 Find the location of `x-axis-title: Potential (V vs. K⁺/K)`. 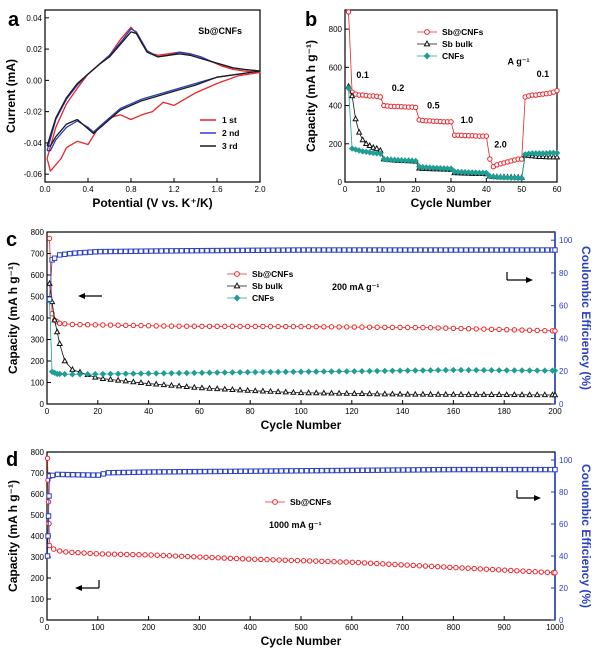

x-axis-title: Potential (V vs. K⁺/K) is located at coordinates (152, 203).